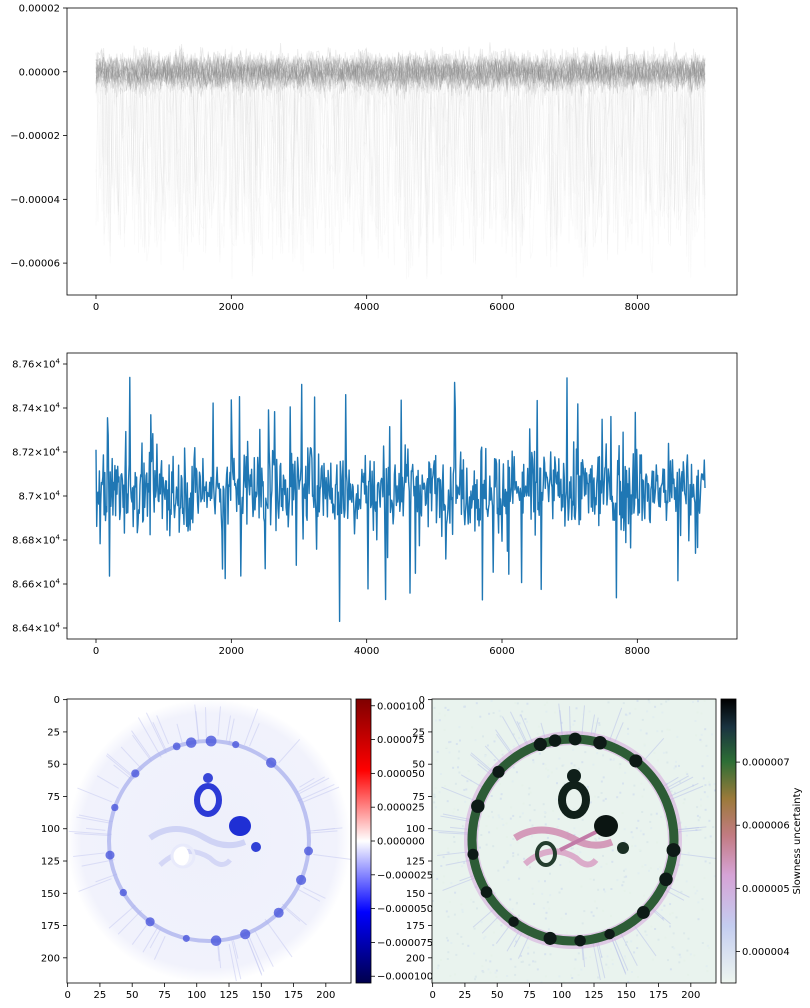 This screenshot has height=1008, width=810. Describe the element at coordinates (501, 307) in the screenshot. I see `panel-1-xtick-label: 6000` at that location.